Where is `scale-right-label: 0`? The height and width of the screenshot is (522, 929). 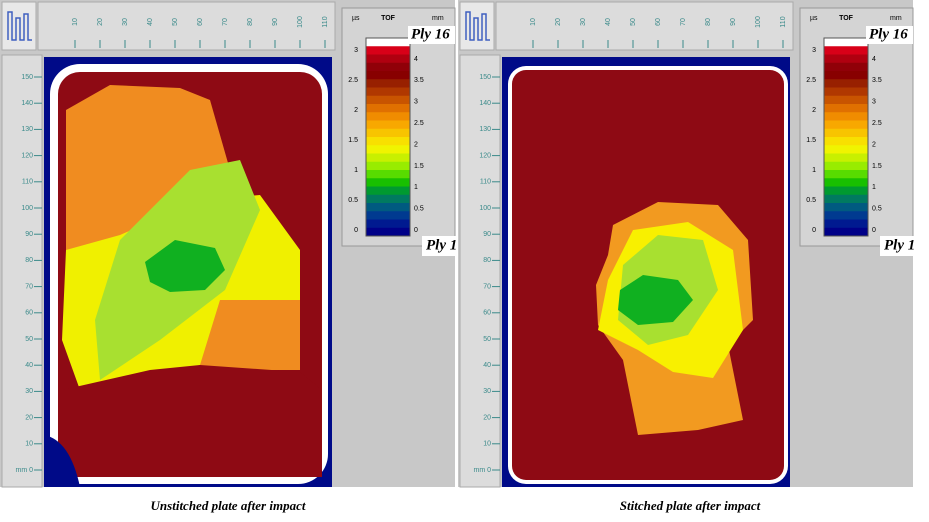
scale-right-label: 0 is located at coordinates (416, 230).